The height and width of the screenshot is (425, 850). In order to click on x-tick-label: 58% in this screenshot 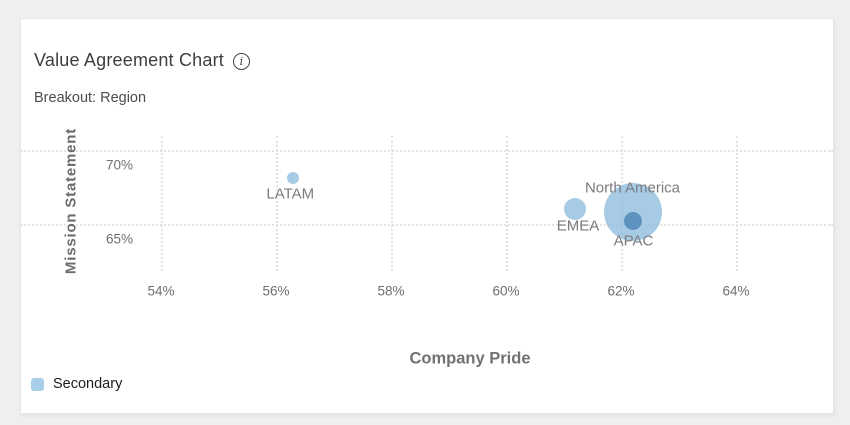, I will do `click(391, 291)`.